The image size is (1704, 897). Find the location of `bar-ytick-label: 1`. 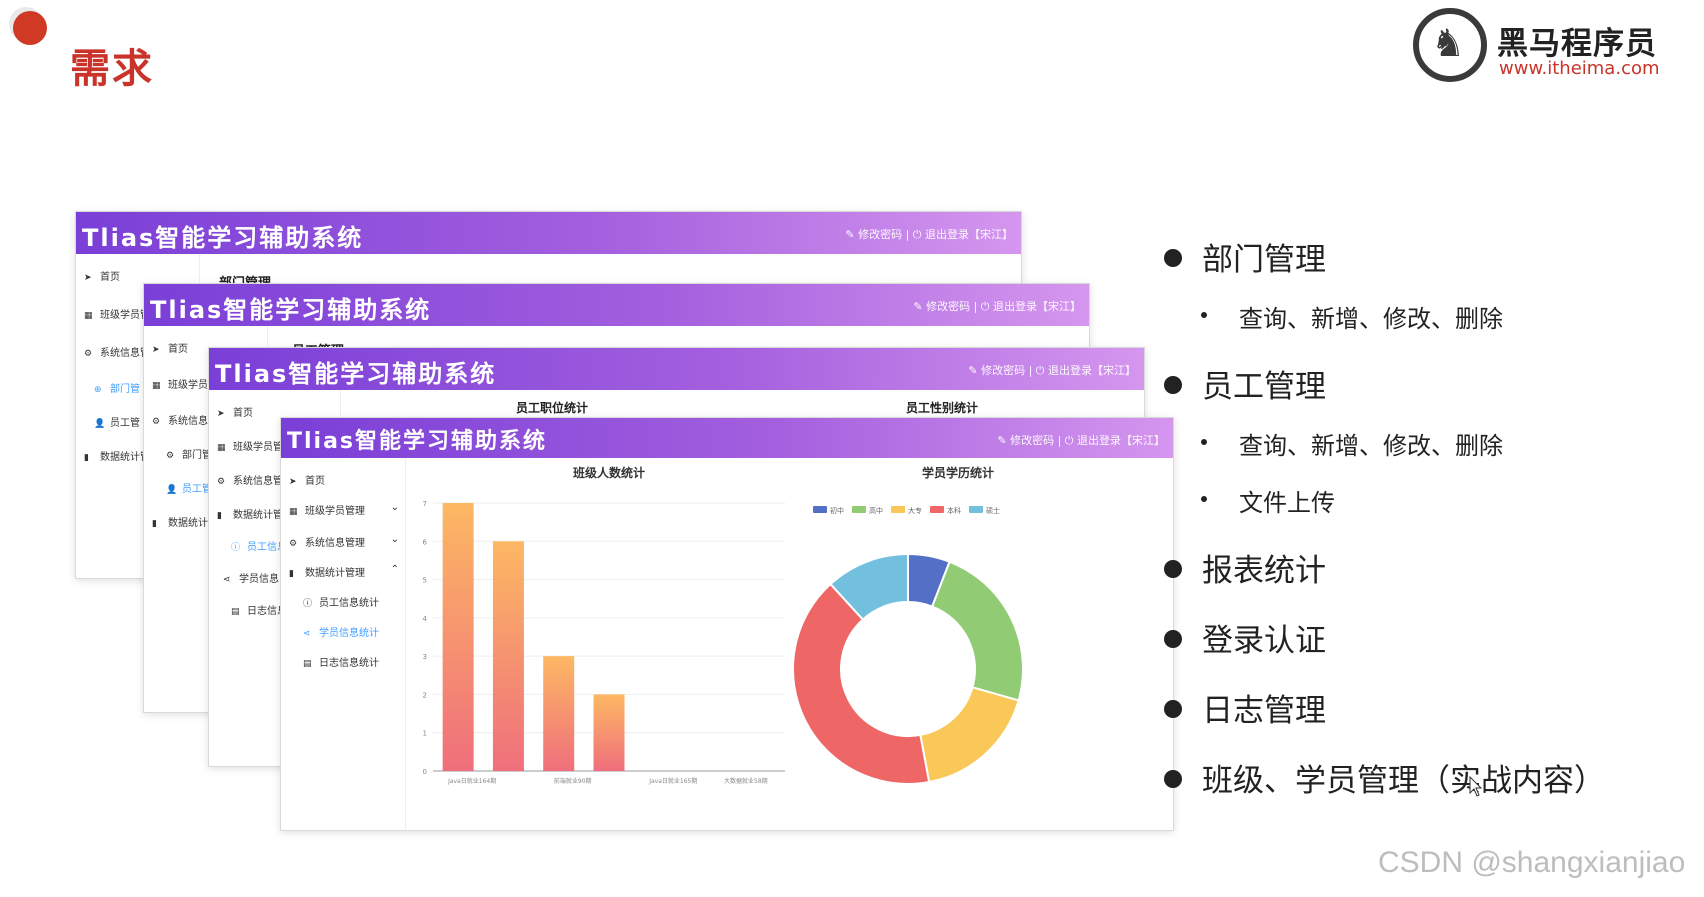

bar-ytick-label: 1 is located at coordinates (425, 734).